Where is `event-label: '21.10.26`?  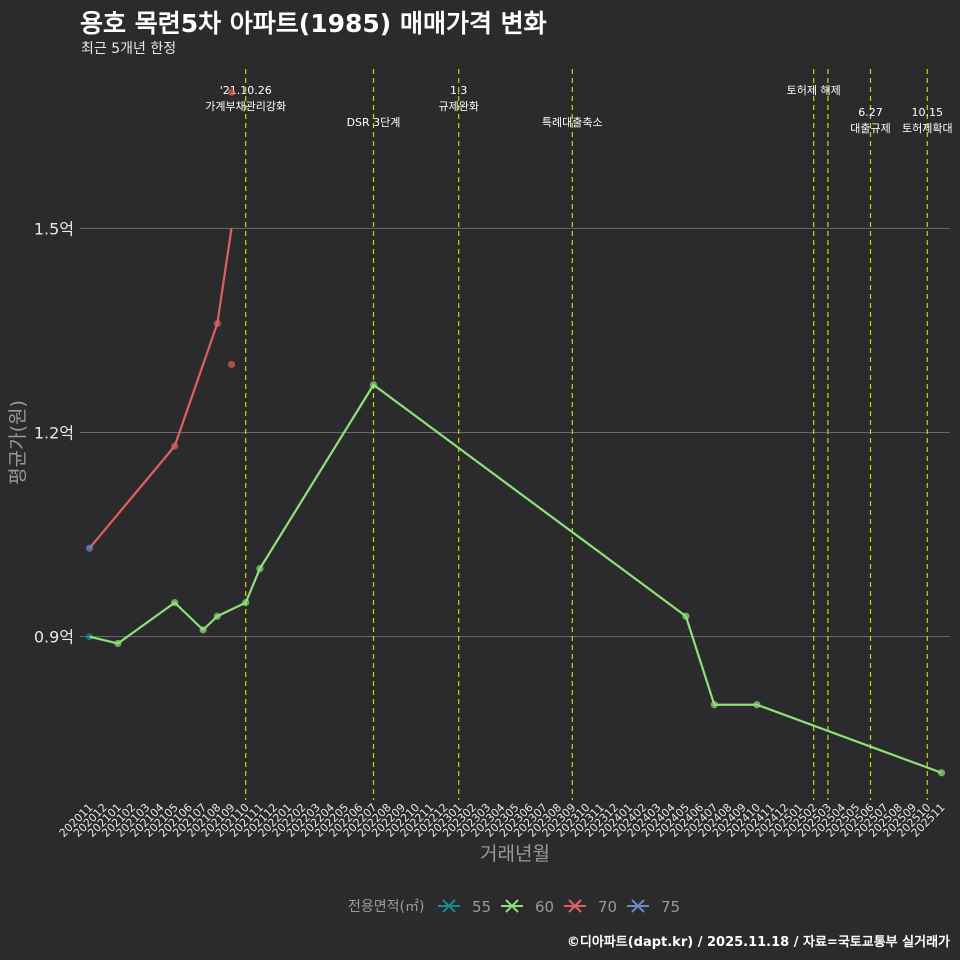
event-label: '21.10.26 is located at coordinates (246, 90).